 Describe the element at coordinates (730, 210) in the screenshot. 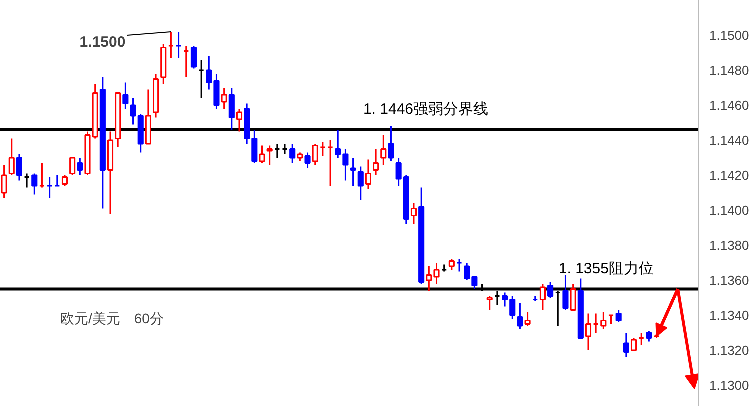

I see `y-tick-label: 1.1400` at that location.